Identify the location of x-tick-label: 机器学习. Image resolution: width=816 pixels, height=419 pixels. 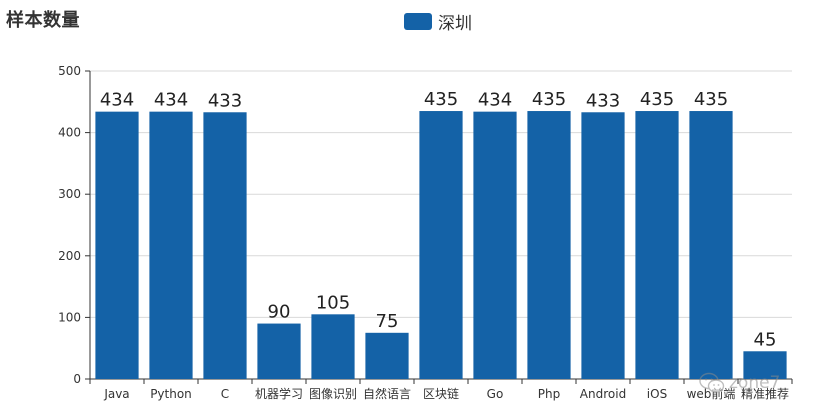
(279, 393).